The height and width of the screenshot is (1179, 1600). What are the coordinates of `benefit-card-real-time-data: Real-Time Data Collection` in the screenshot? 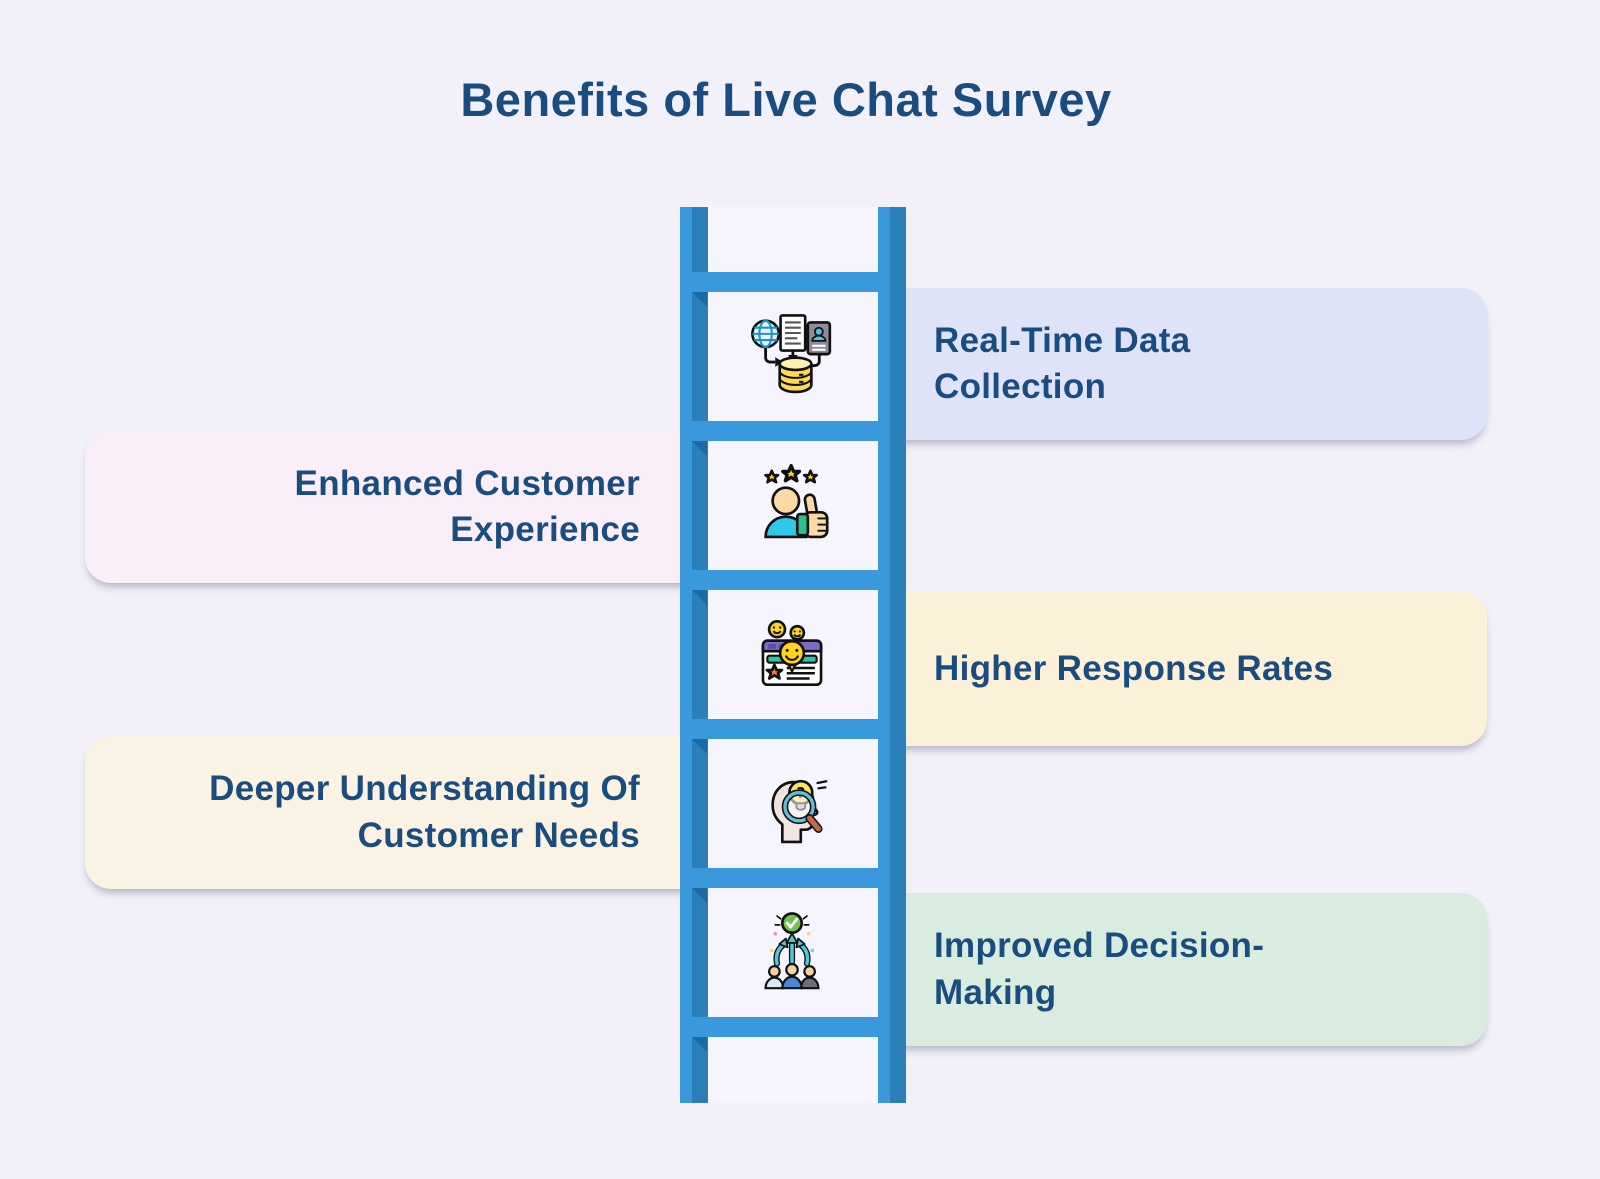 It's located at (1179, 364).